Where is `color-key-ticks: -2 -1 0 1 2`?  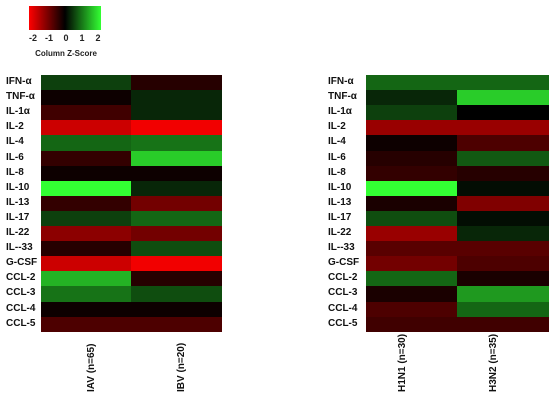
color-key-ticks: -2 -1 0 1 2 is located at coordinates (66, 39).